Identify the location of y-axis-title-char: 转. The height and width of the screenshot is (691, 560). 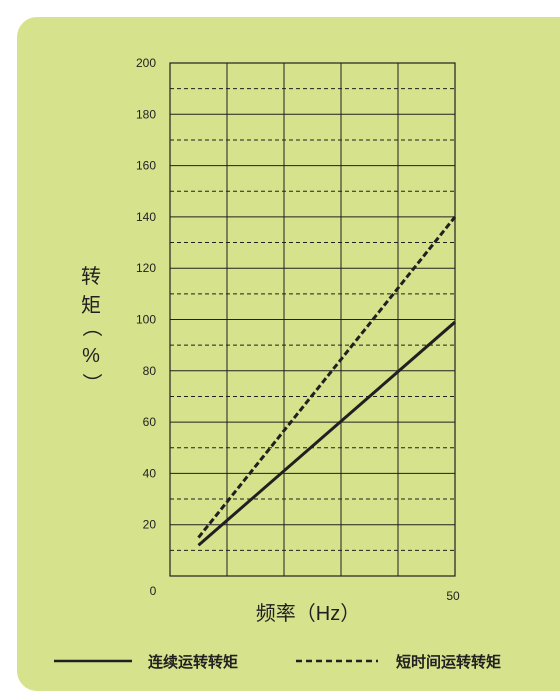
(91, 276).